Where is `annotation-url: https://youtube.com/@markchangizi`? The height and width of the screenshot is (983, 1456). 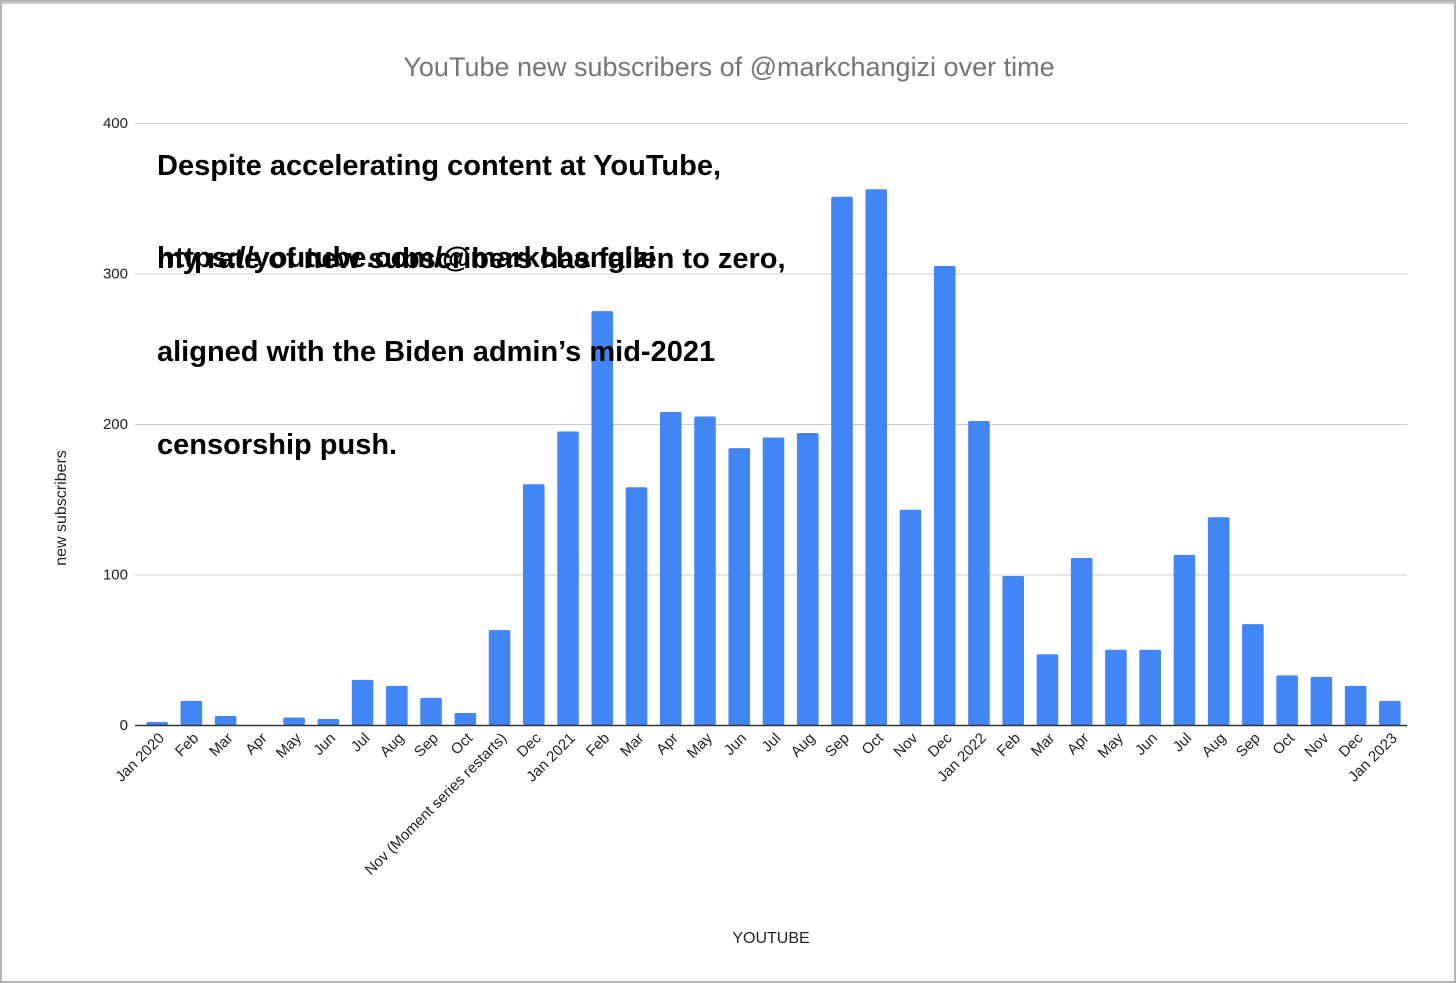 annotation-url: https://youtube.com/@markchangizi is located at coordinates (406, 258).